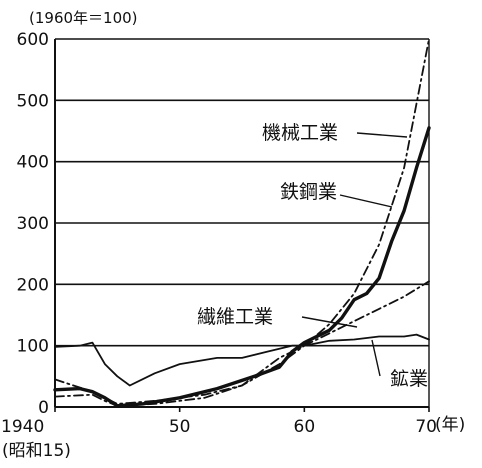 This screenshot has width=482, height=468. What do you see at coordinates (450, 425) in the screenshot?
I see `x-unit-label: (年)` at bounding box center [450, 425].